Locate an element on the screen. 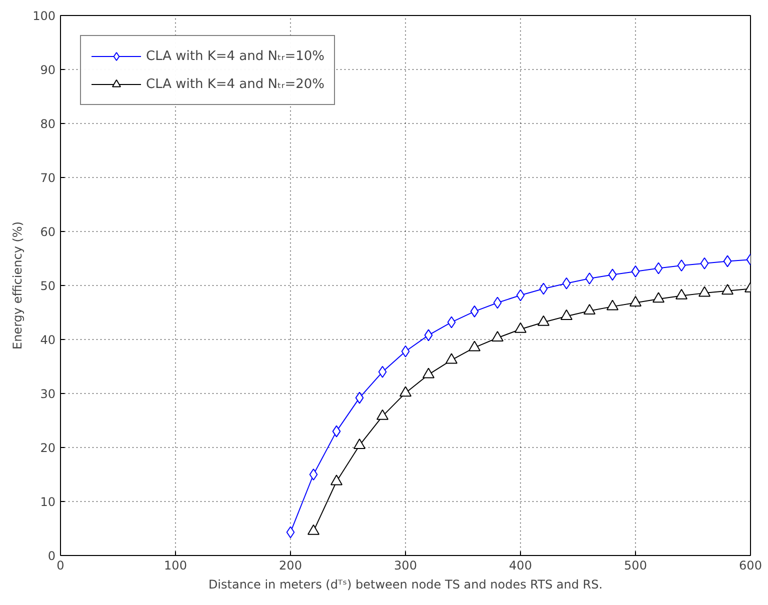 This screenshot has height=605, width=768. x-tick-label: 600 is located at coordinates (750, 565).